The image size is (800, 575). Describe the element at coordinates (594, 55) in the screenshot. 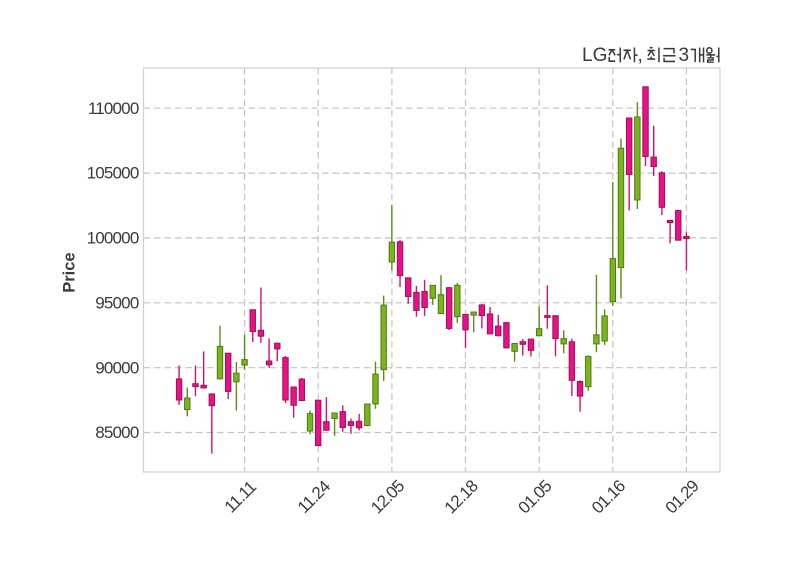

I see `svg-text: LG` at that location.